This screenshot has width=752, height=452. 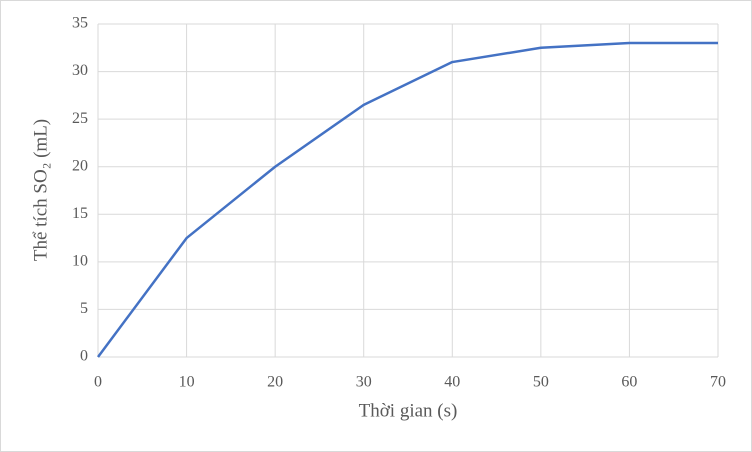 I want to click on y-tick-label: 30, so click(x=80, y=70).